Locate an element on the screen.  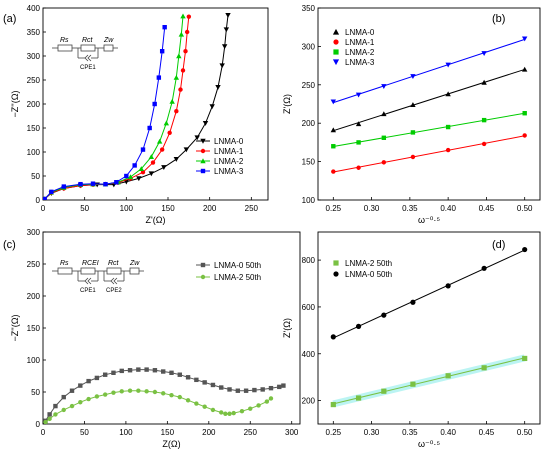
series-layer is located at coordinates (429, 327).